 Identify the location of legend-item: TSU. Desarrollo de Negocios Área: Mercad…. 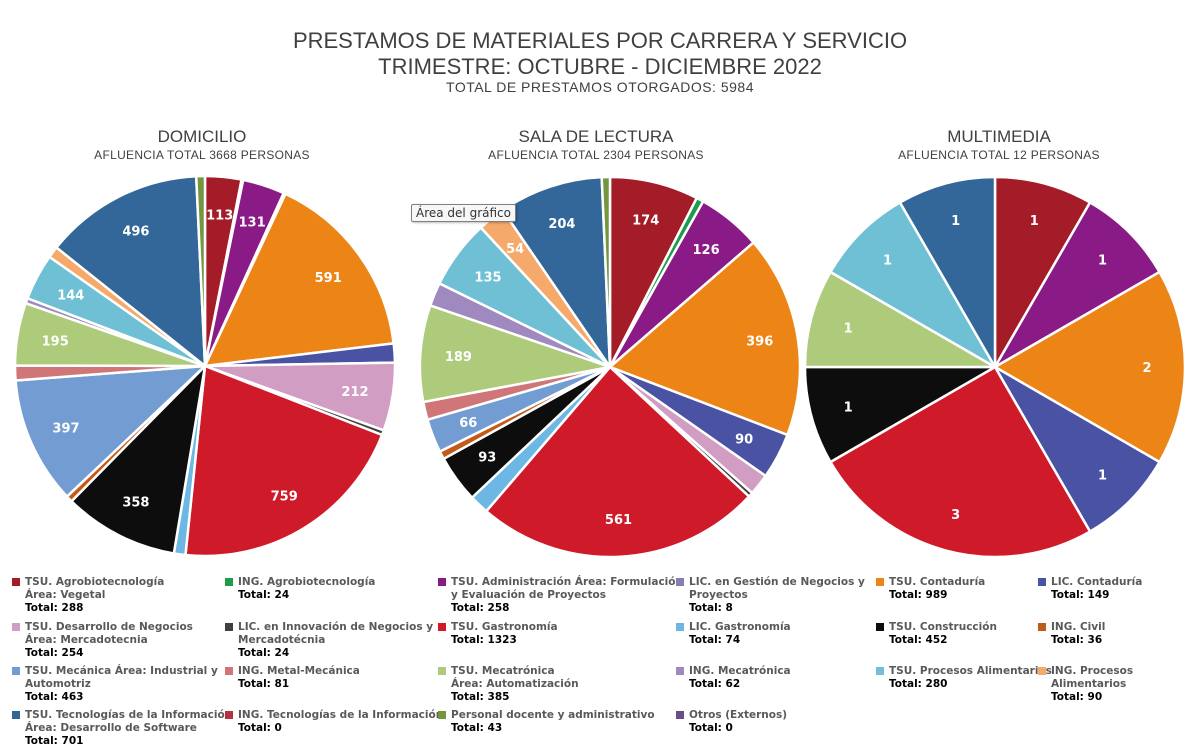
(102, 640).